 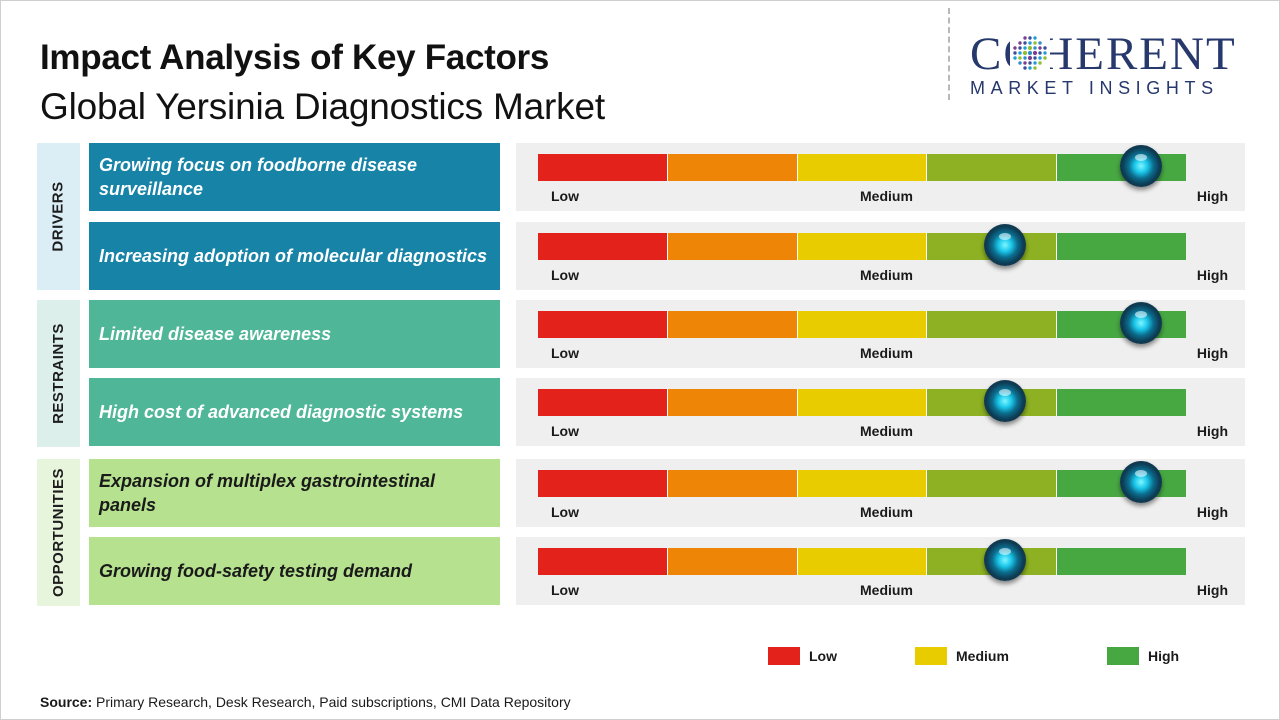 What do you see at coordinates (1030, 53) in the screenshot?
I see `logo-dot-globe-icon` at bounding box center [1030, 53].